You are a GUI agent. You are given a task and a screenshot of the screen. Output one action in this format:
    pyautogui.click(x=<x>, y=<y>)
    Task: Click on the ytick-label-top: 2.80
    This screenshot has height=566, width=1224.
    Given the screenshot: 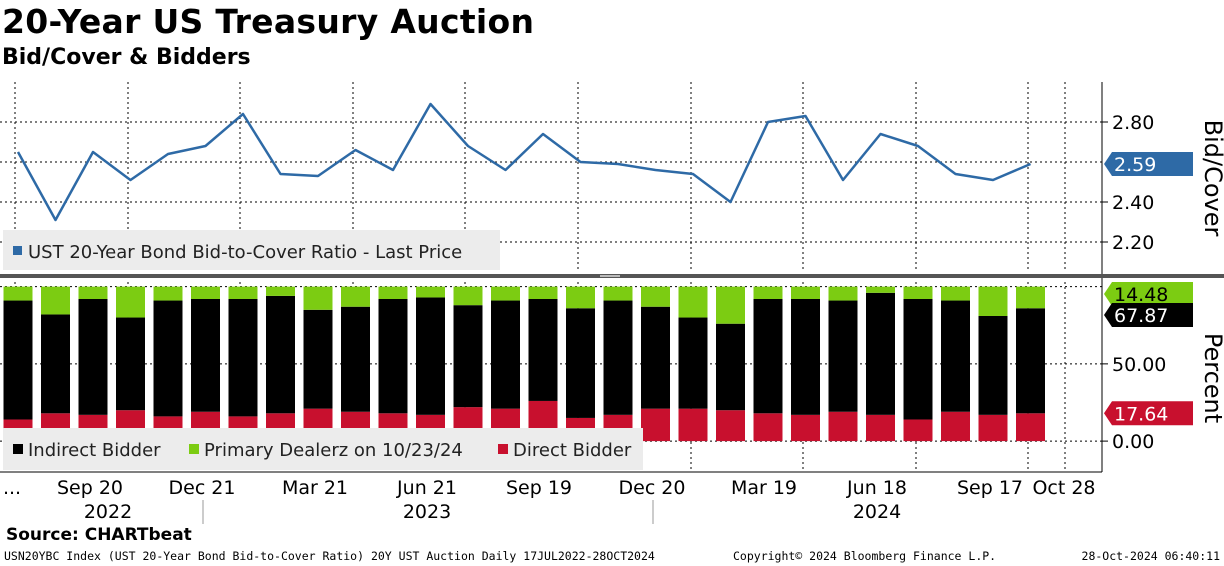 What is the action you would take?
    pyautogui.click(x=1133, y=123)
    